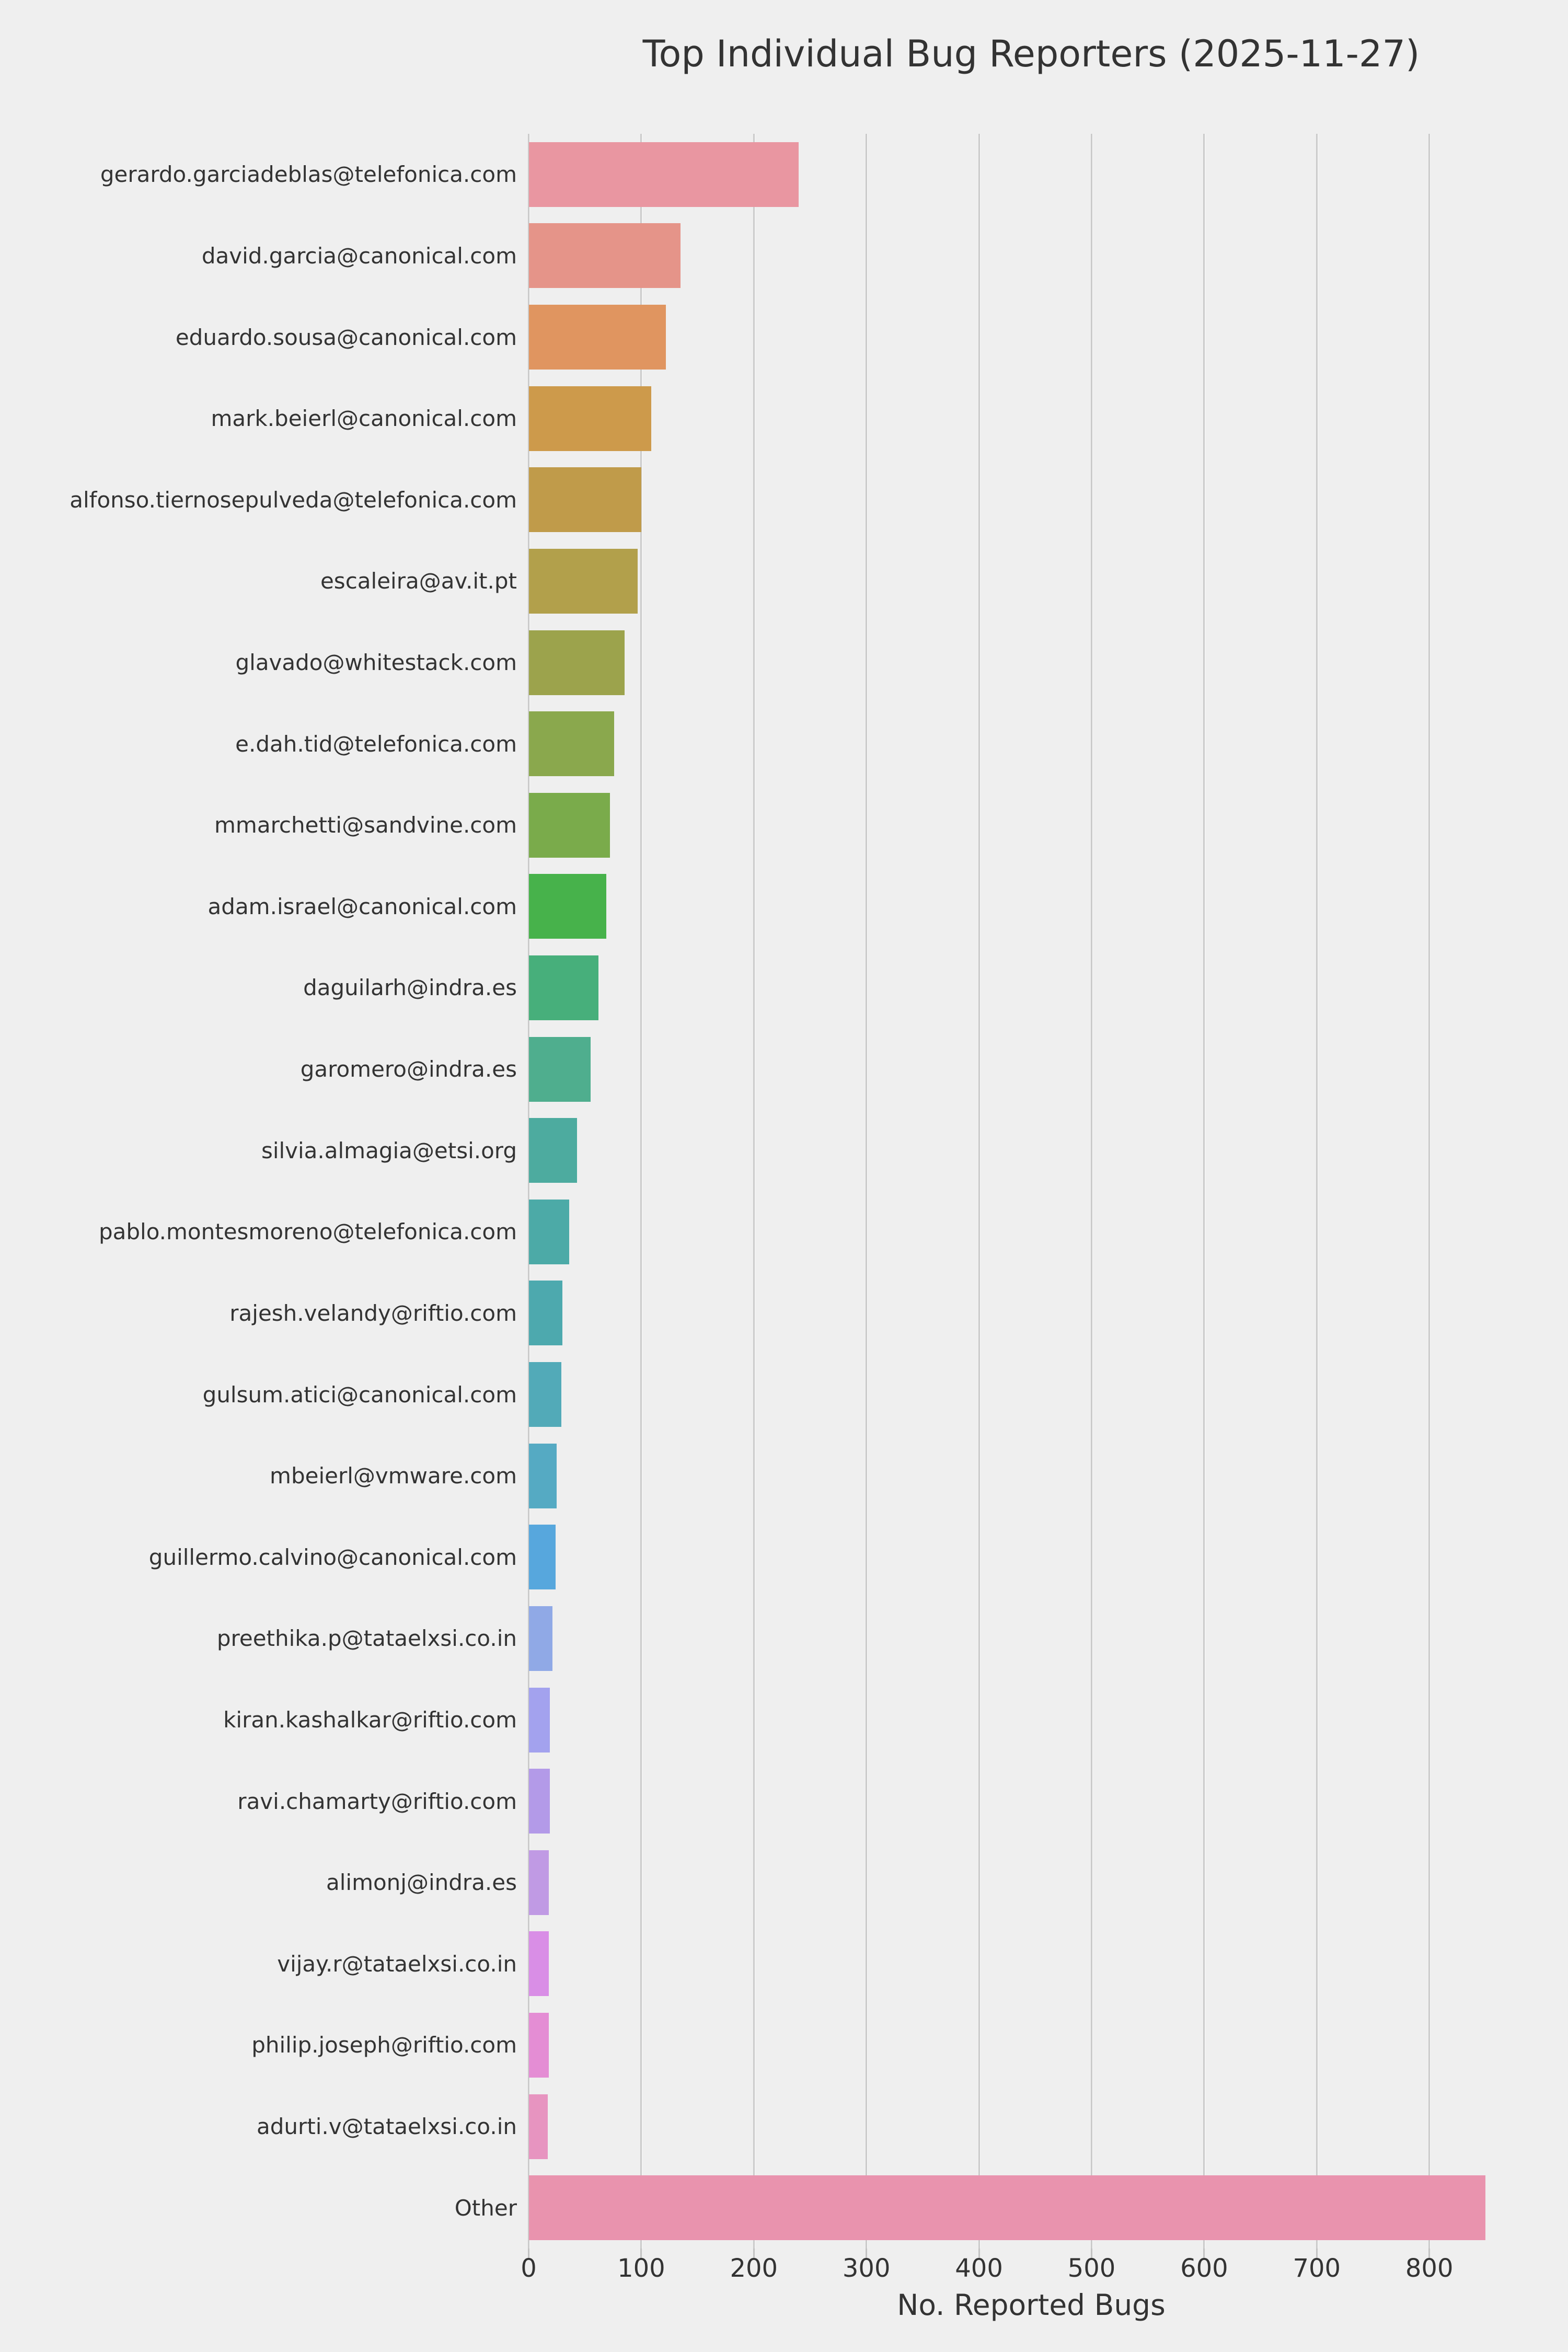  What do you see at coordinates (1031, 2305) in the screenshot?
I see `x-axis-label: No. Reported Bugs` at bounding box center [1031, 2305].